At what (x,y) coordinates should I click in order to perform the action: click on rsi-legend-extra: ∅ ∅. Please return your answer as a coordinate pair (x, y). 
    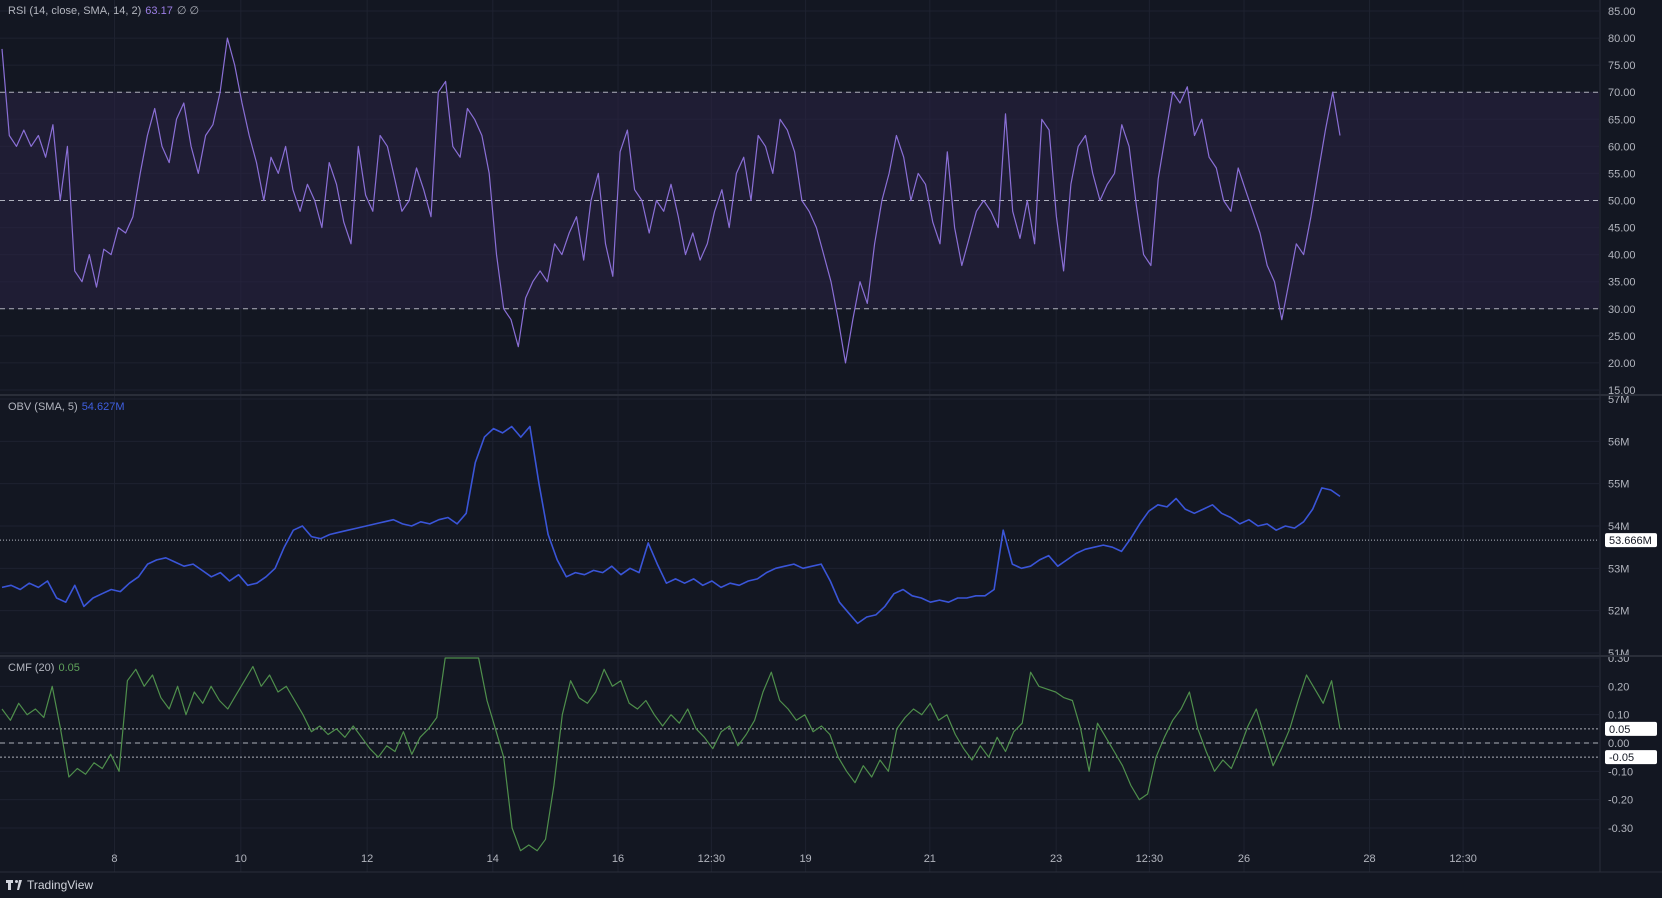
    Looking at the image, I should click on (188, 11).